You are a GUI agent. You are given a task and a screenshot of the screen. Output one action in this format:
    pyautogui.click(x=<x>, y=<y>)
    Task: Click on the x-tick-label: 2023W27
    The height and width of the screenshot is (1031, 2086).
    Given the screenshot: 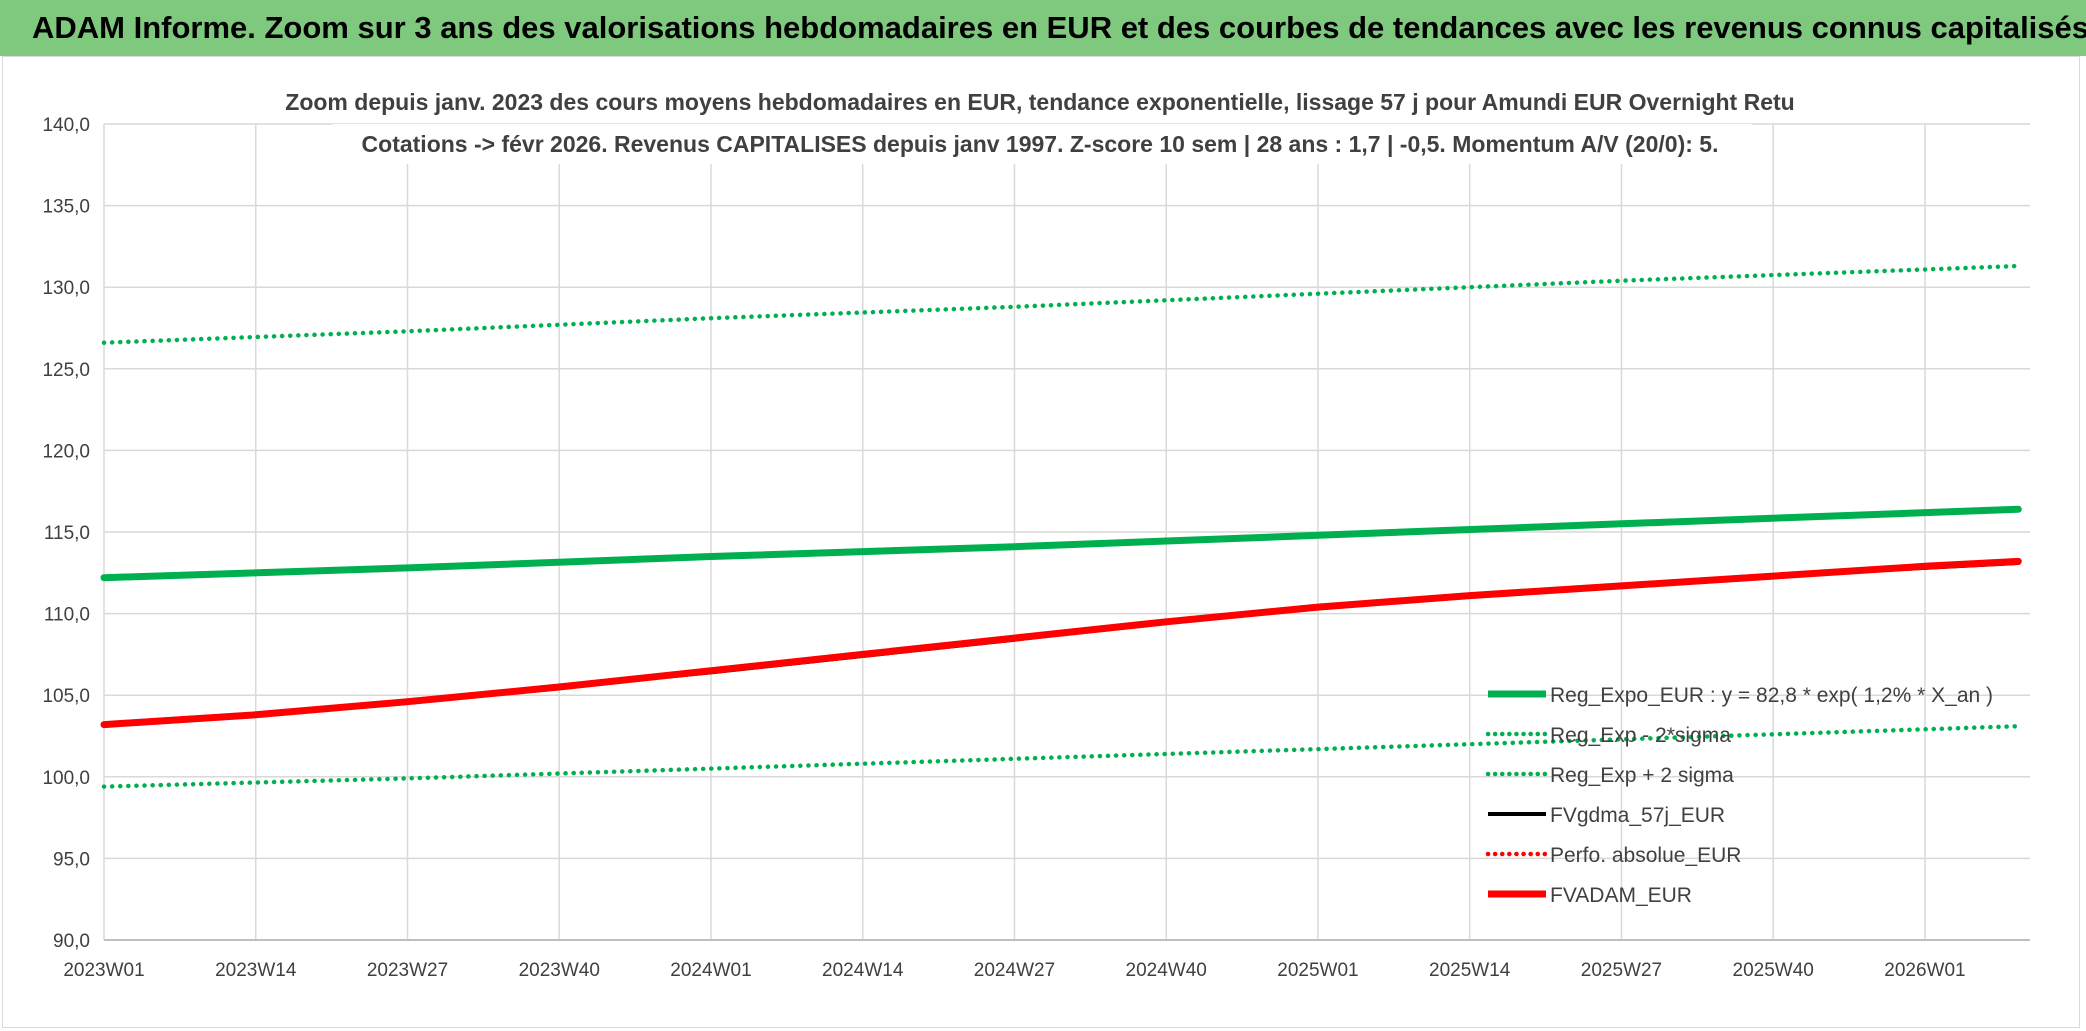 What is the action you would take?
    pyautogui.click(x=407, y=970)
    